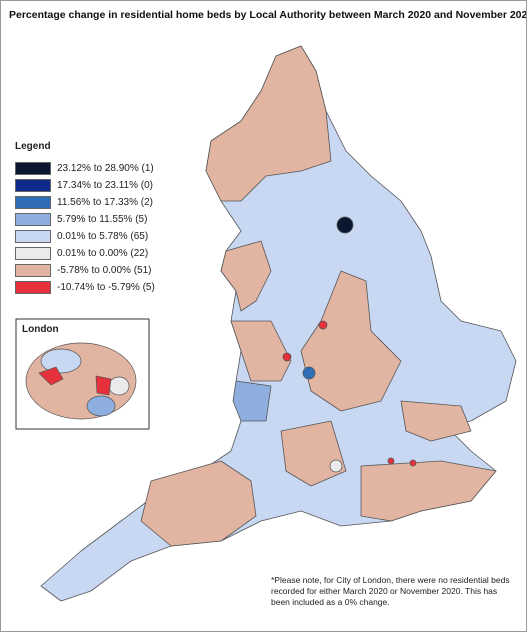  I want to click on region-southwest, so click(198, 503).